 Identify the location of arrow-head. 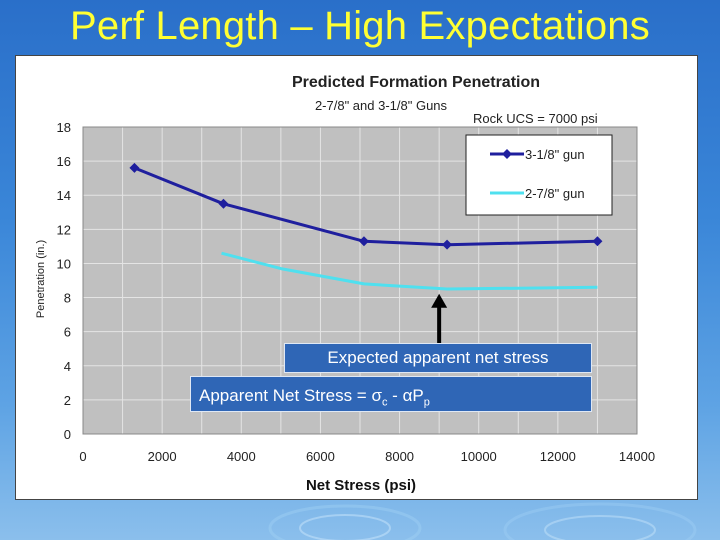
(439, 300).